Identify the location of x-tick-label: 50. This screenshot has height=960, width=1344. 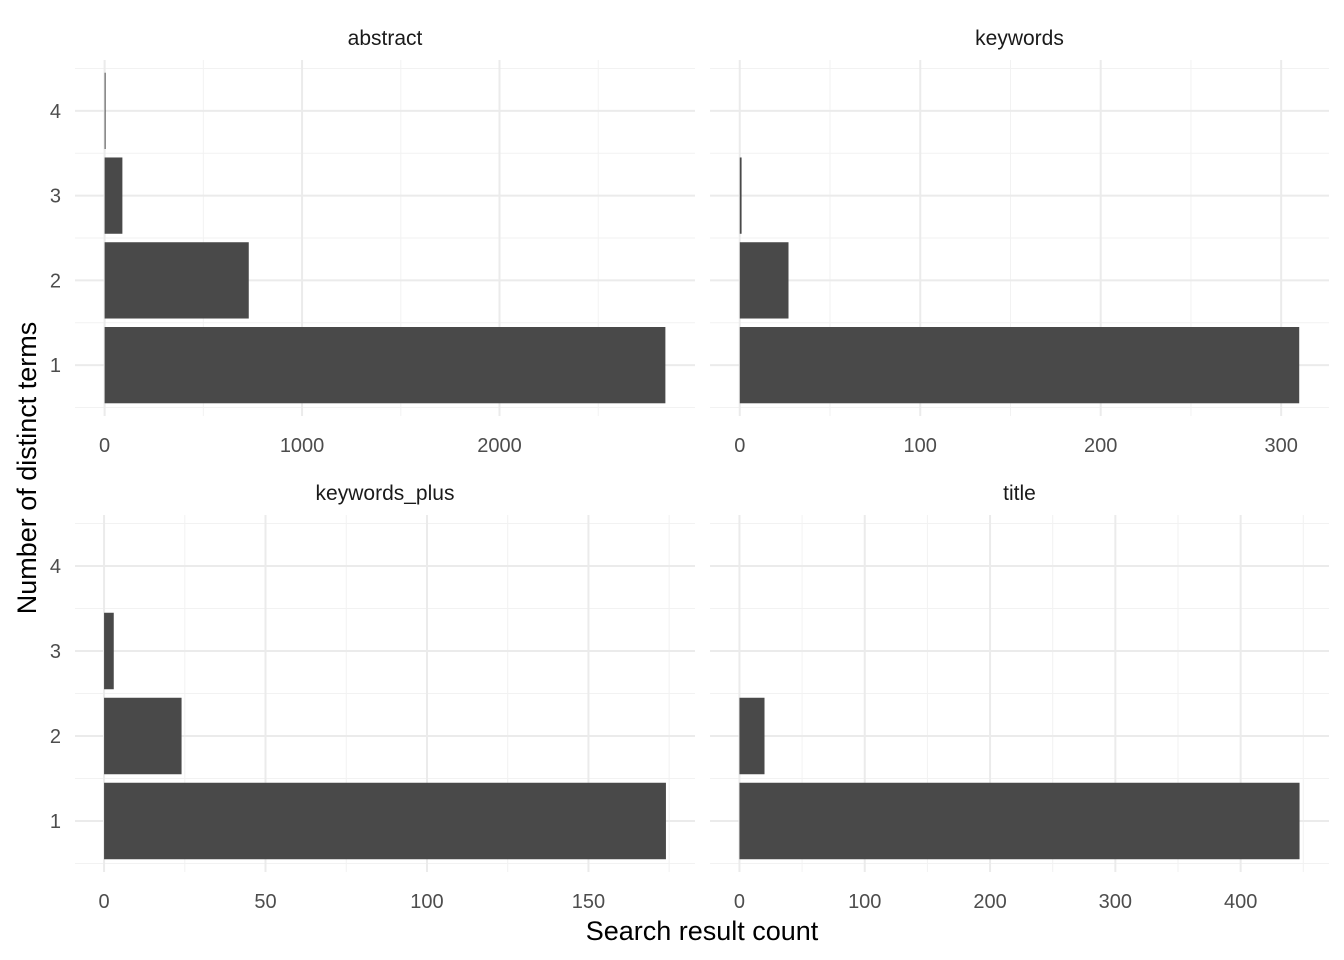
(265, 902).